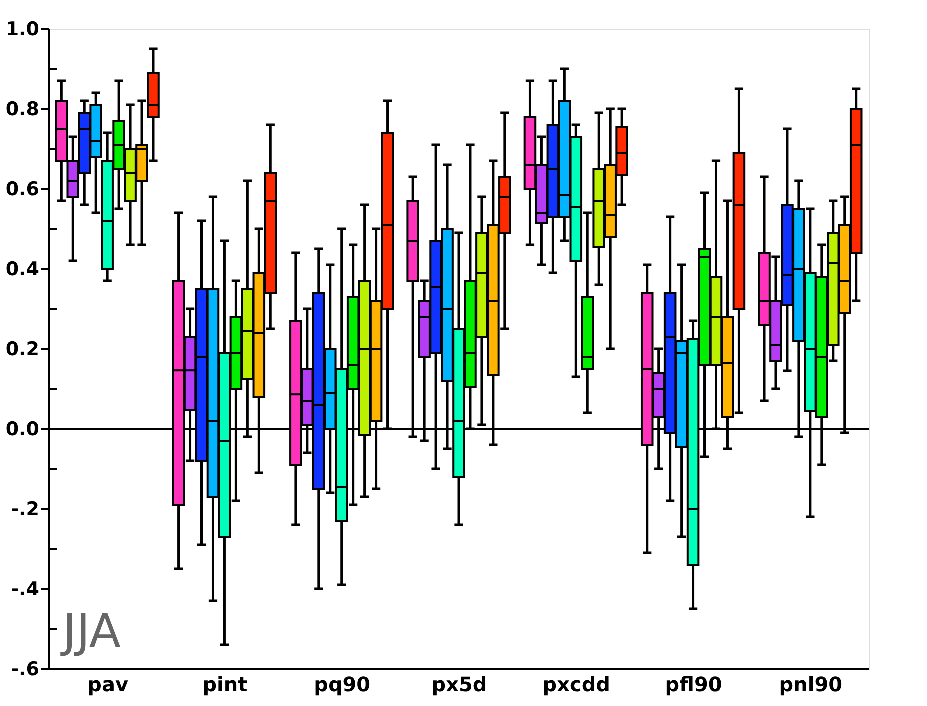 This screenshot has width=927, height=706. Describe the element at coordinates (23, 429) in the screenshot. I see `y-tick-label: 0.0` at that location.